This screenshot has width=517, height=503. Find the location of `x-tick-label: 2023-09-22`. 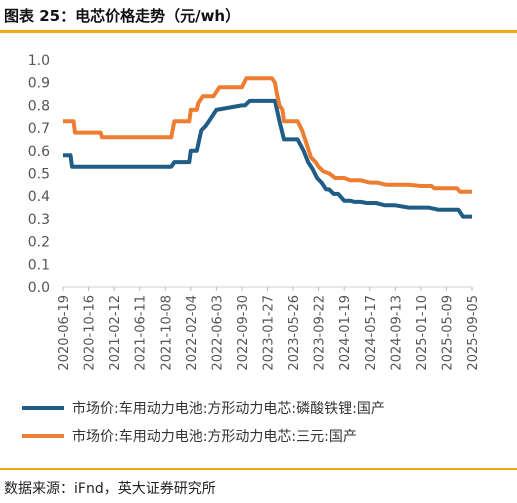

x-tick-label: 2023-09-22 is located at coordinates (320, 333).